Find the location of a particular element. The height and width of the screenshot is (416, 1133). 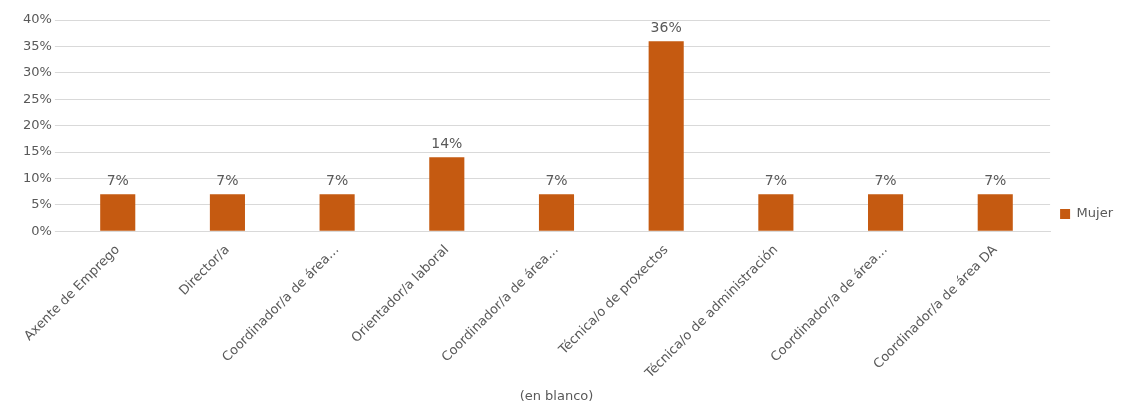

y-tick-label: 15% is located at coordinates (37, 151).